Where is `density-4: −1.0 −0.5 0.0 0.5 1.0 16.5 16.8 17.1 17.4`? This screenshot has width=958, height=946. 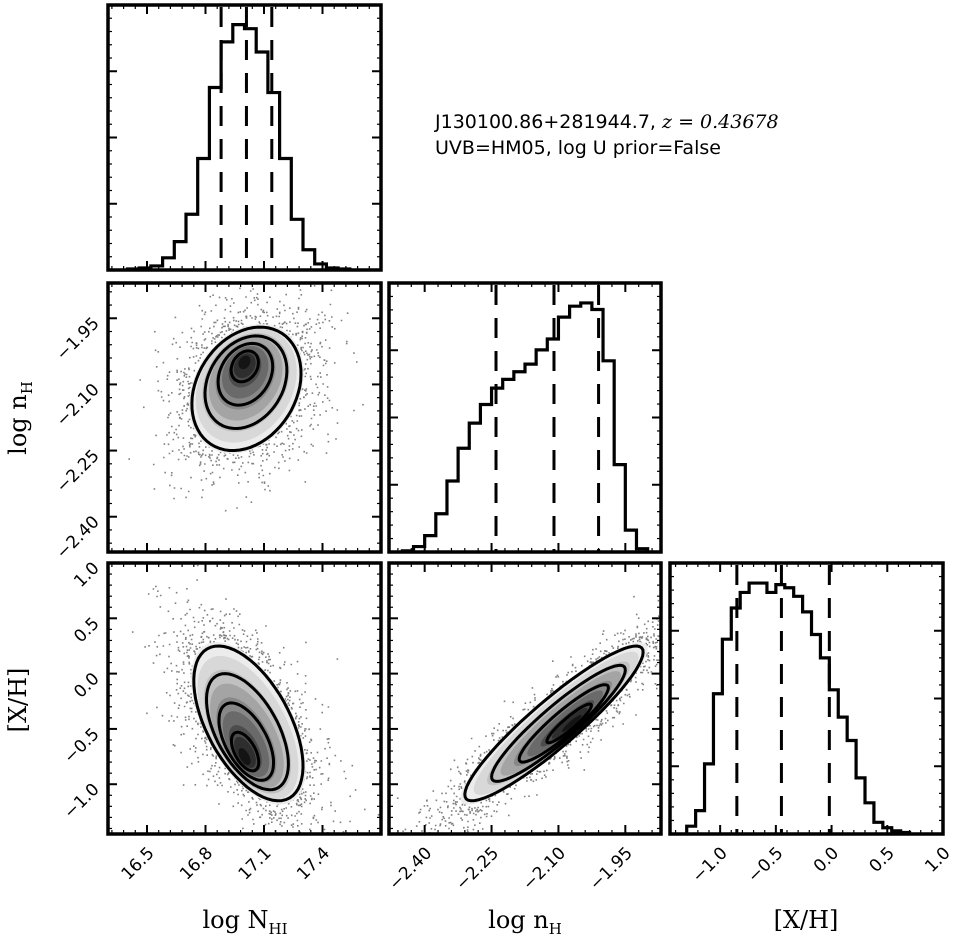
density-4: −1.0 −0.5 0.0 0.5 1.0 16.5 16.8 17.1 17.4 is located at coordinates (221, 721).